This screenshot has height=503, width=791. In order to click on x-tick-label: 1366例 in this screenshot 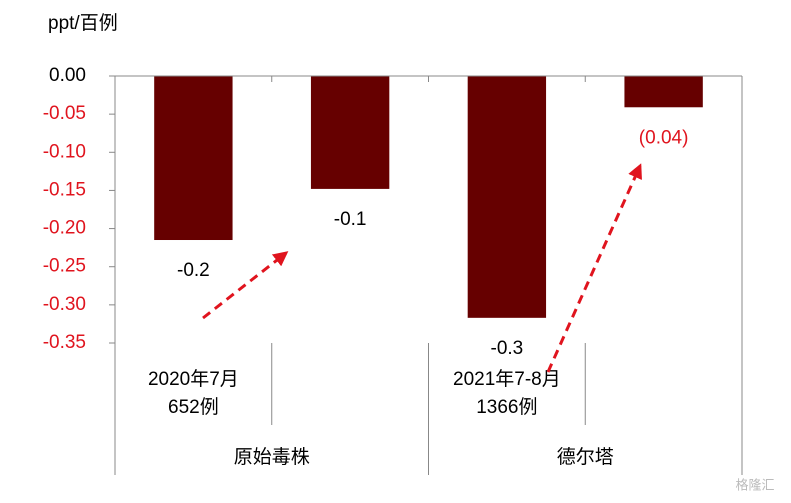, I will do `click(506, 407)`.